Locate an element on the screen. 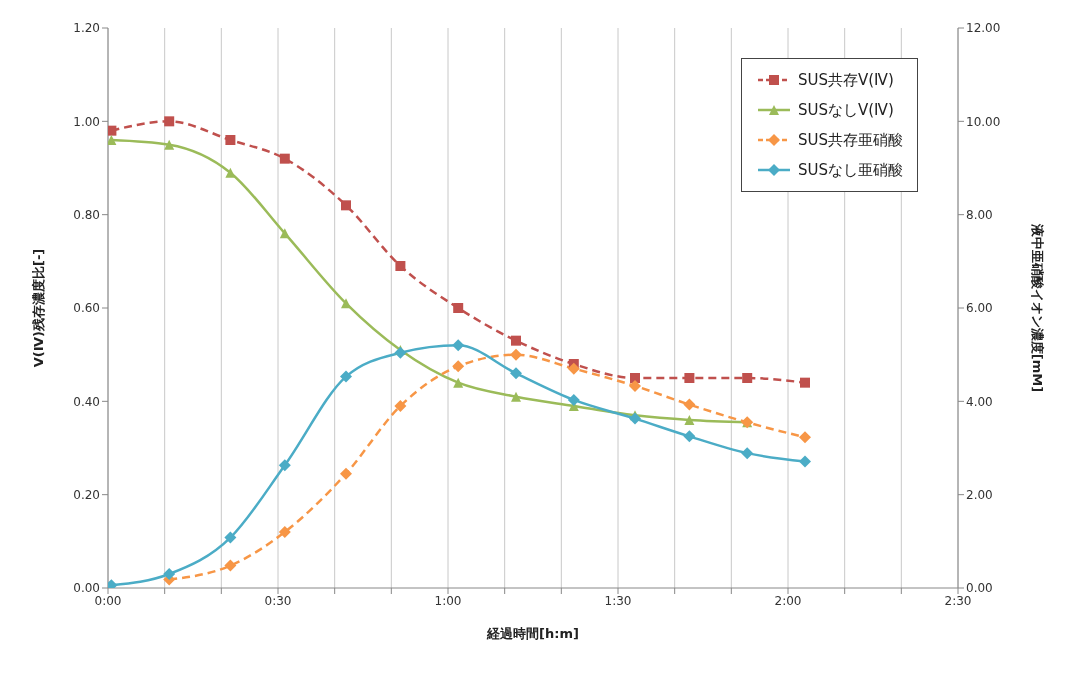 The image size is (1081, 680). y2-tick-label: 10.00 is located at coordinates (983, 121).